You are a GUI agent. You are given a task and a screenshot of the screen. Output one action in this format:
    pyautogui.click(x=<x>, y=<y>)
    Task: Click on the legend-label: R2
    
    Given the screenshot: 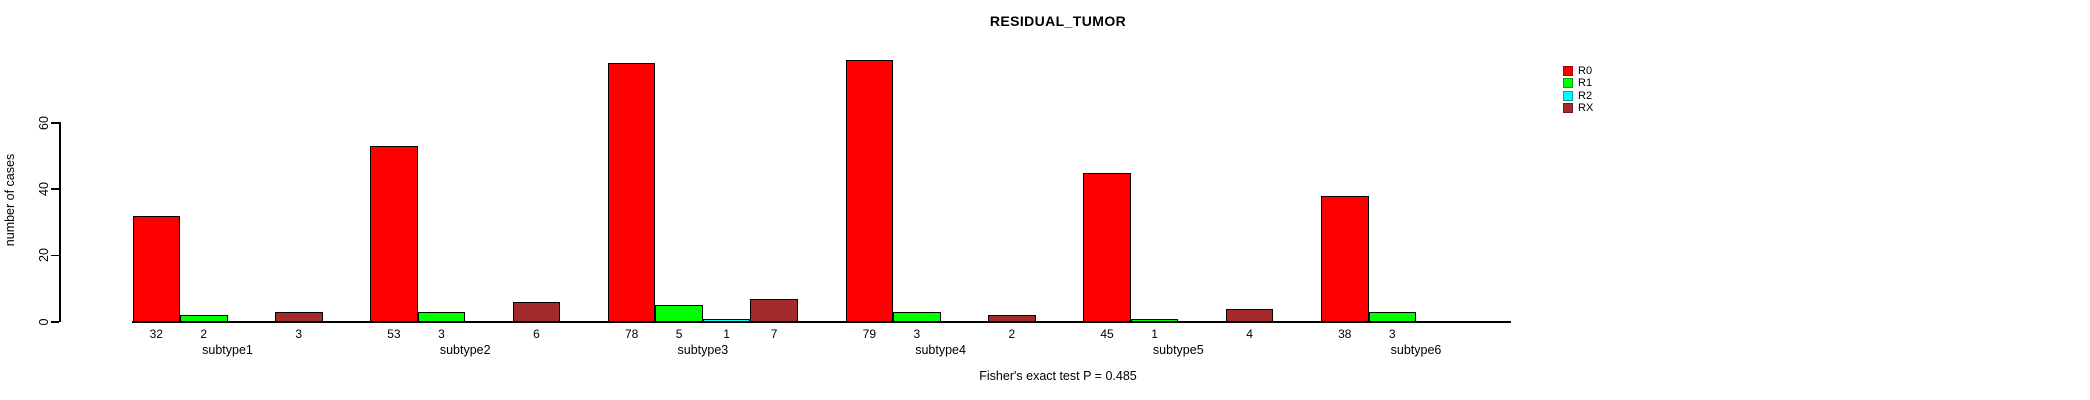 What is the action you would take?
    pyautogui.click(x=1585, y=95)
    